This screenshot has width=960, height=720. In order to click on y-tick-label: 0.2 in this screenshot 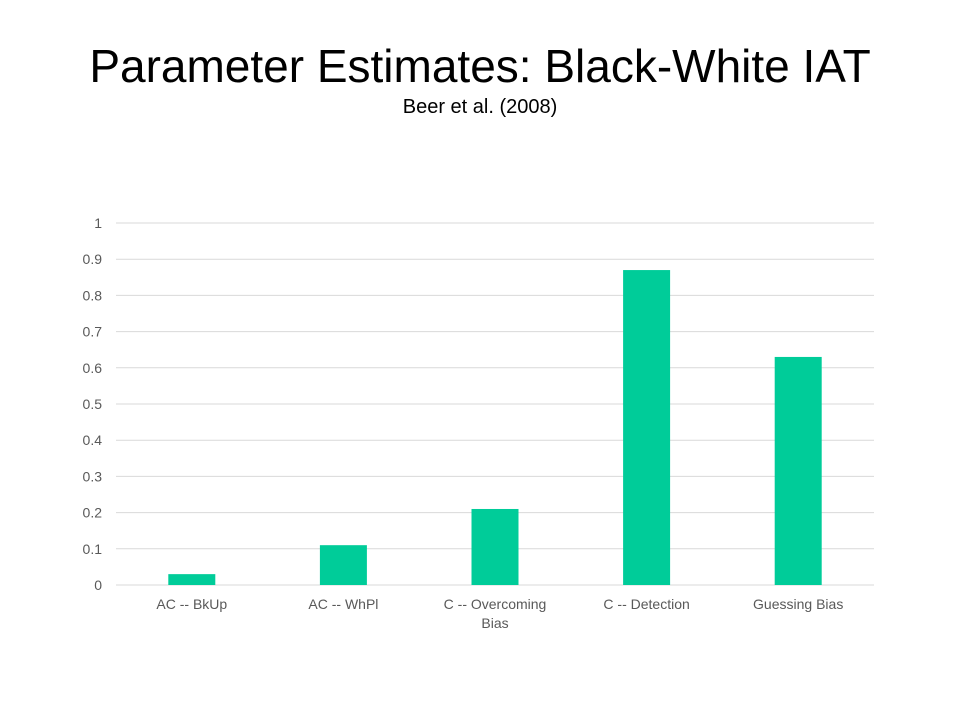, I will do `click(93, 513)`.